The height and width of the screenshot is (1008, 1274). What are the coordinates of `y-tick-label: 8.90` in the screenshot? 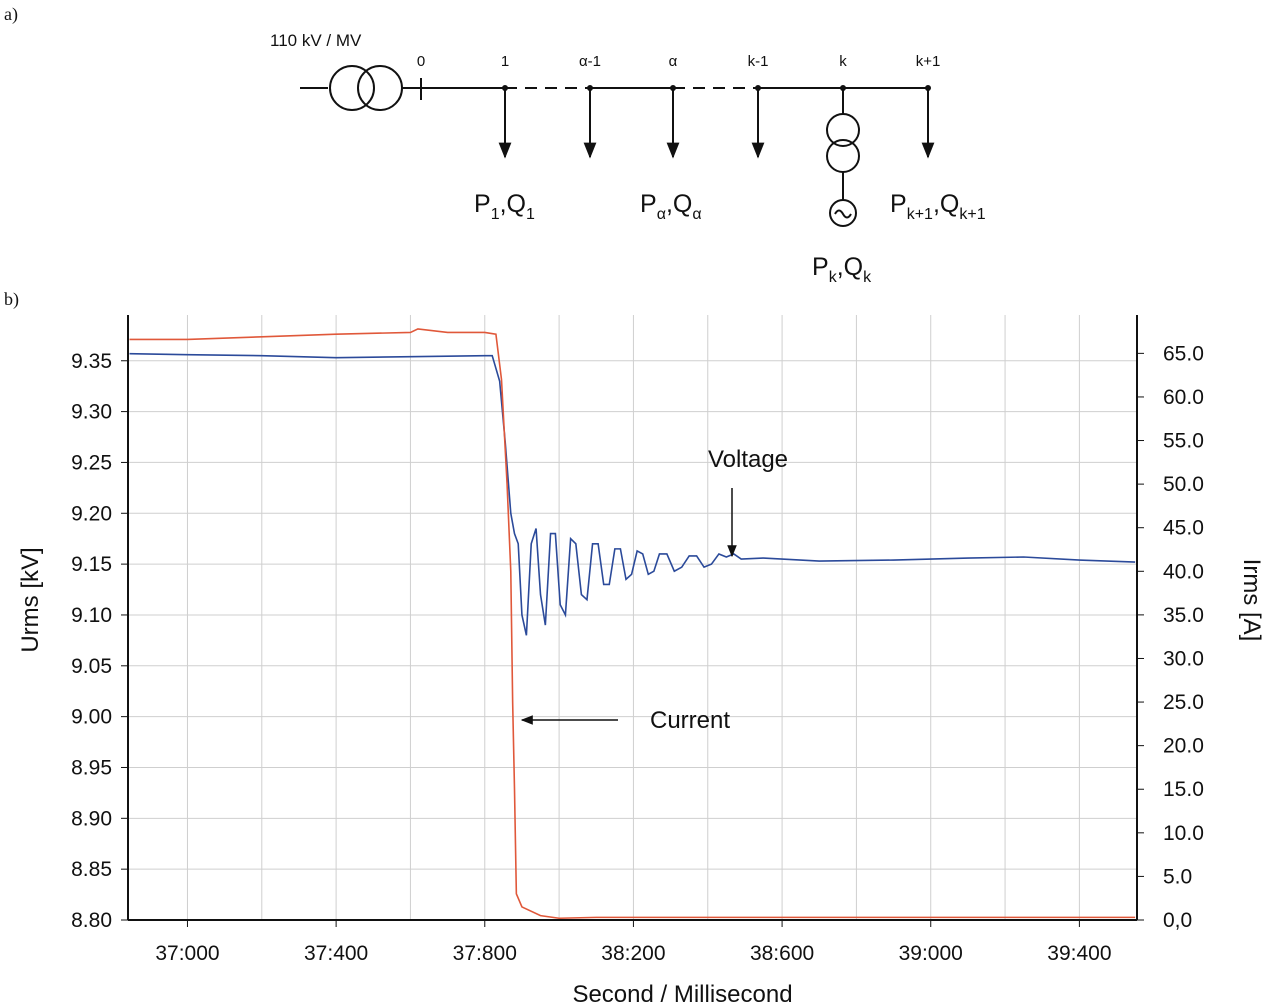 It's located at (91, 818).